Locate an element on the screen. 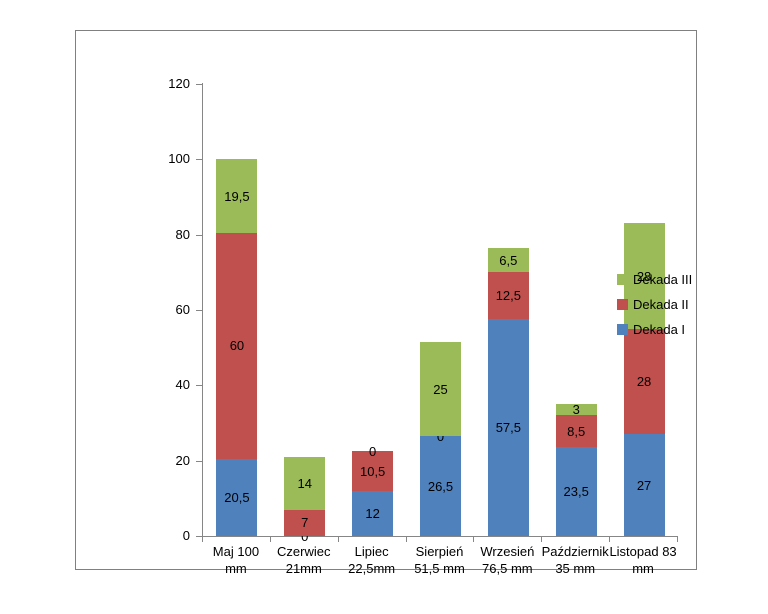 The width and height of the screenshot is (768, 614). bar-group: 57,5 12,5 6,5 is located at coordinates (508, 310).